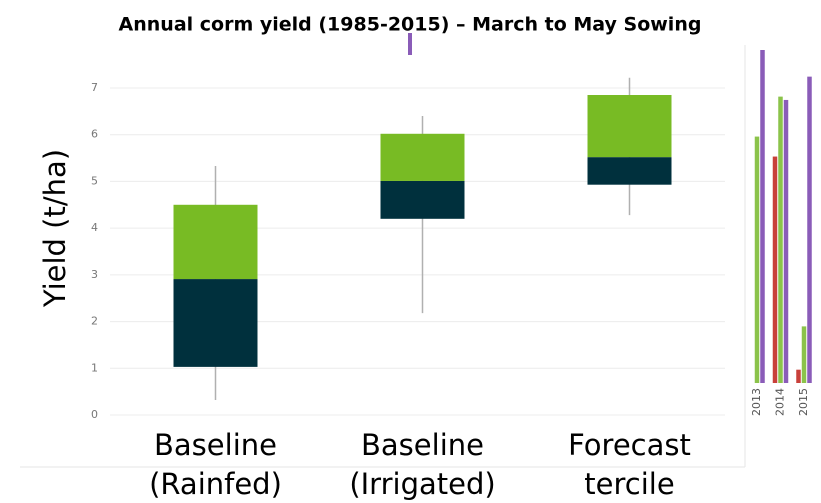  What do you see at coordinates (803, 402) in the screenshot?
I see `x-tick-label: 2015` at bounding box center [803, 402].